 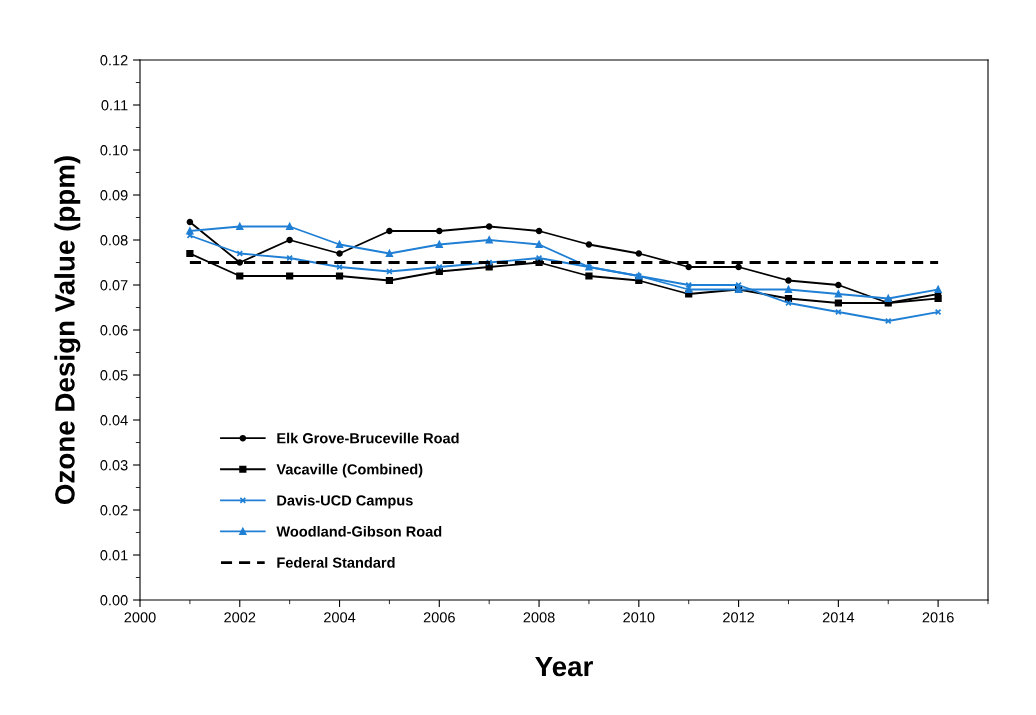 What do you see at coordinates (439, 617) in the screenshot?
I see `x-tick-label: 2006` at bounding box center [439, 617].